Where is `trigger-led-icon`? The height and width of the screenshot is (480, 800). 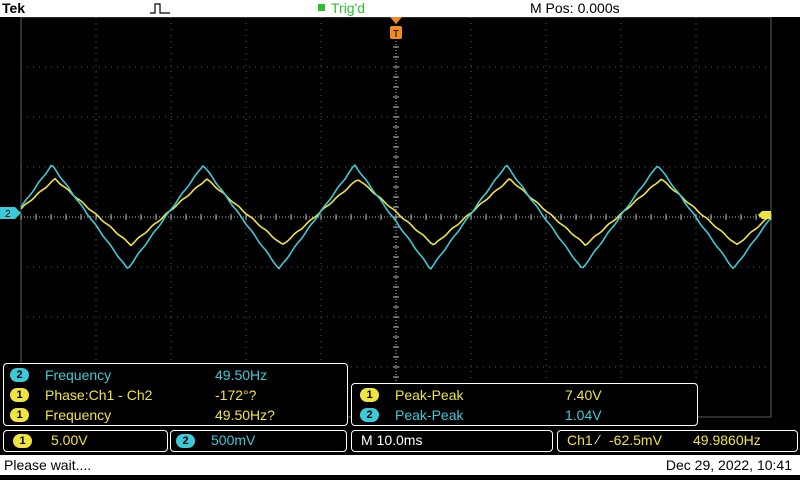
trigger-led-icon is located at coordinates (321, 7).